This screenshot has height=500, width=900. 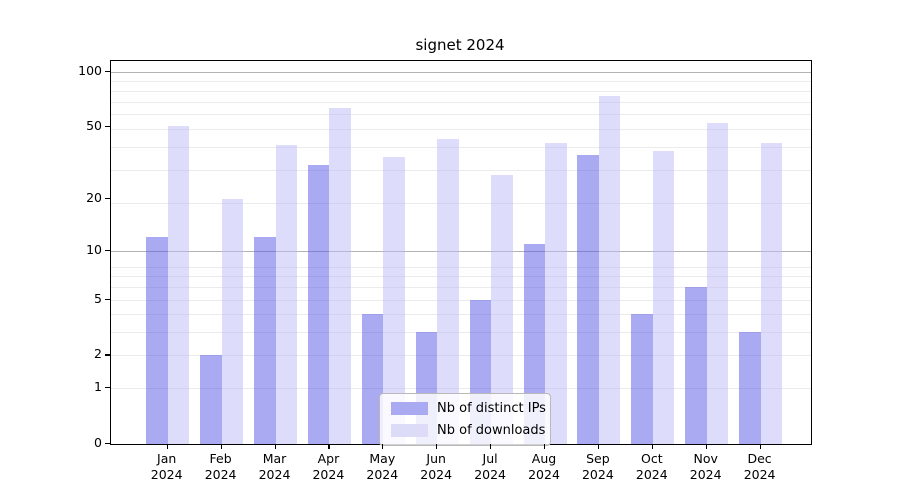 I want to click on x-tick-label-nov: Nov 2024, so click(x=705, y=466).